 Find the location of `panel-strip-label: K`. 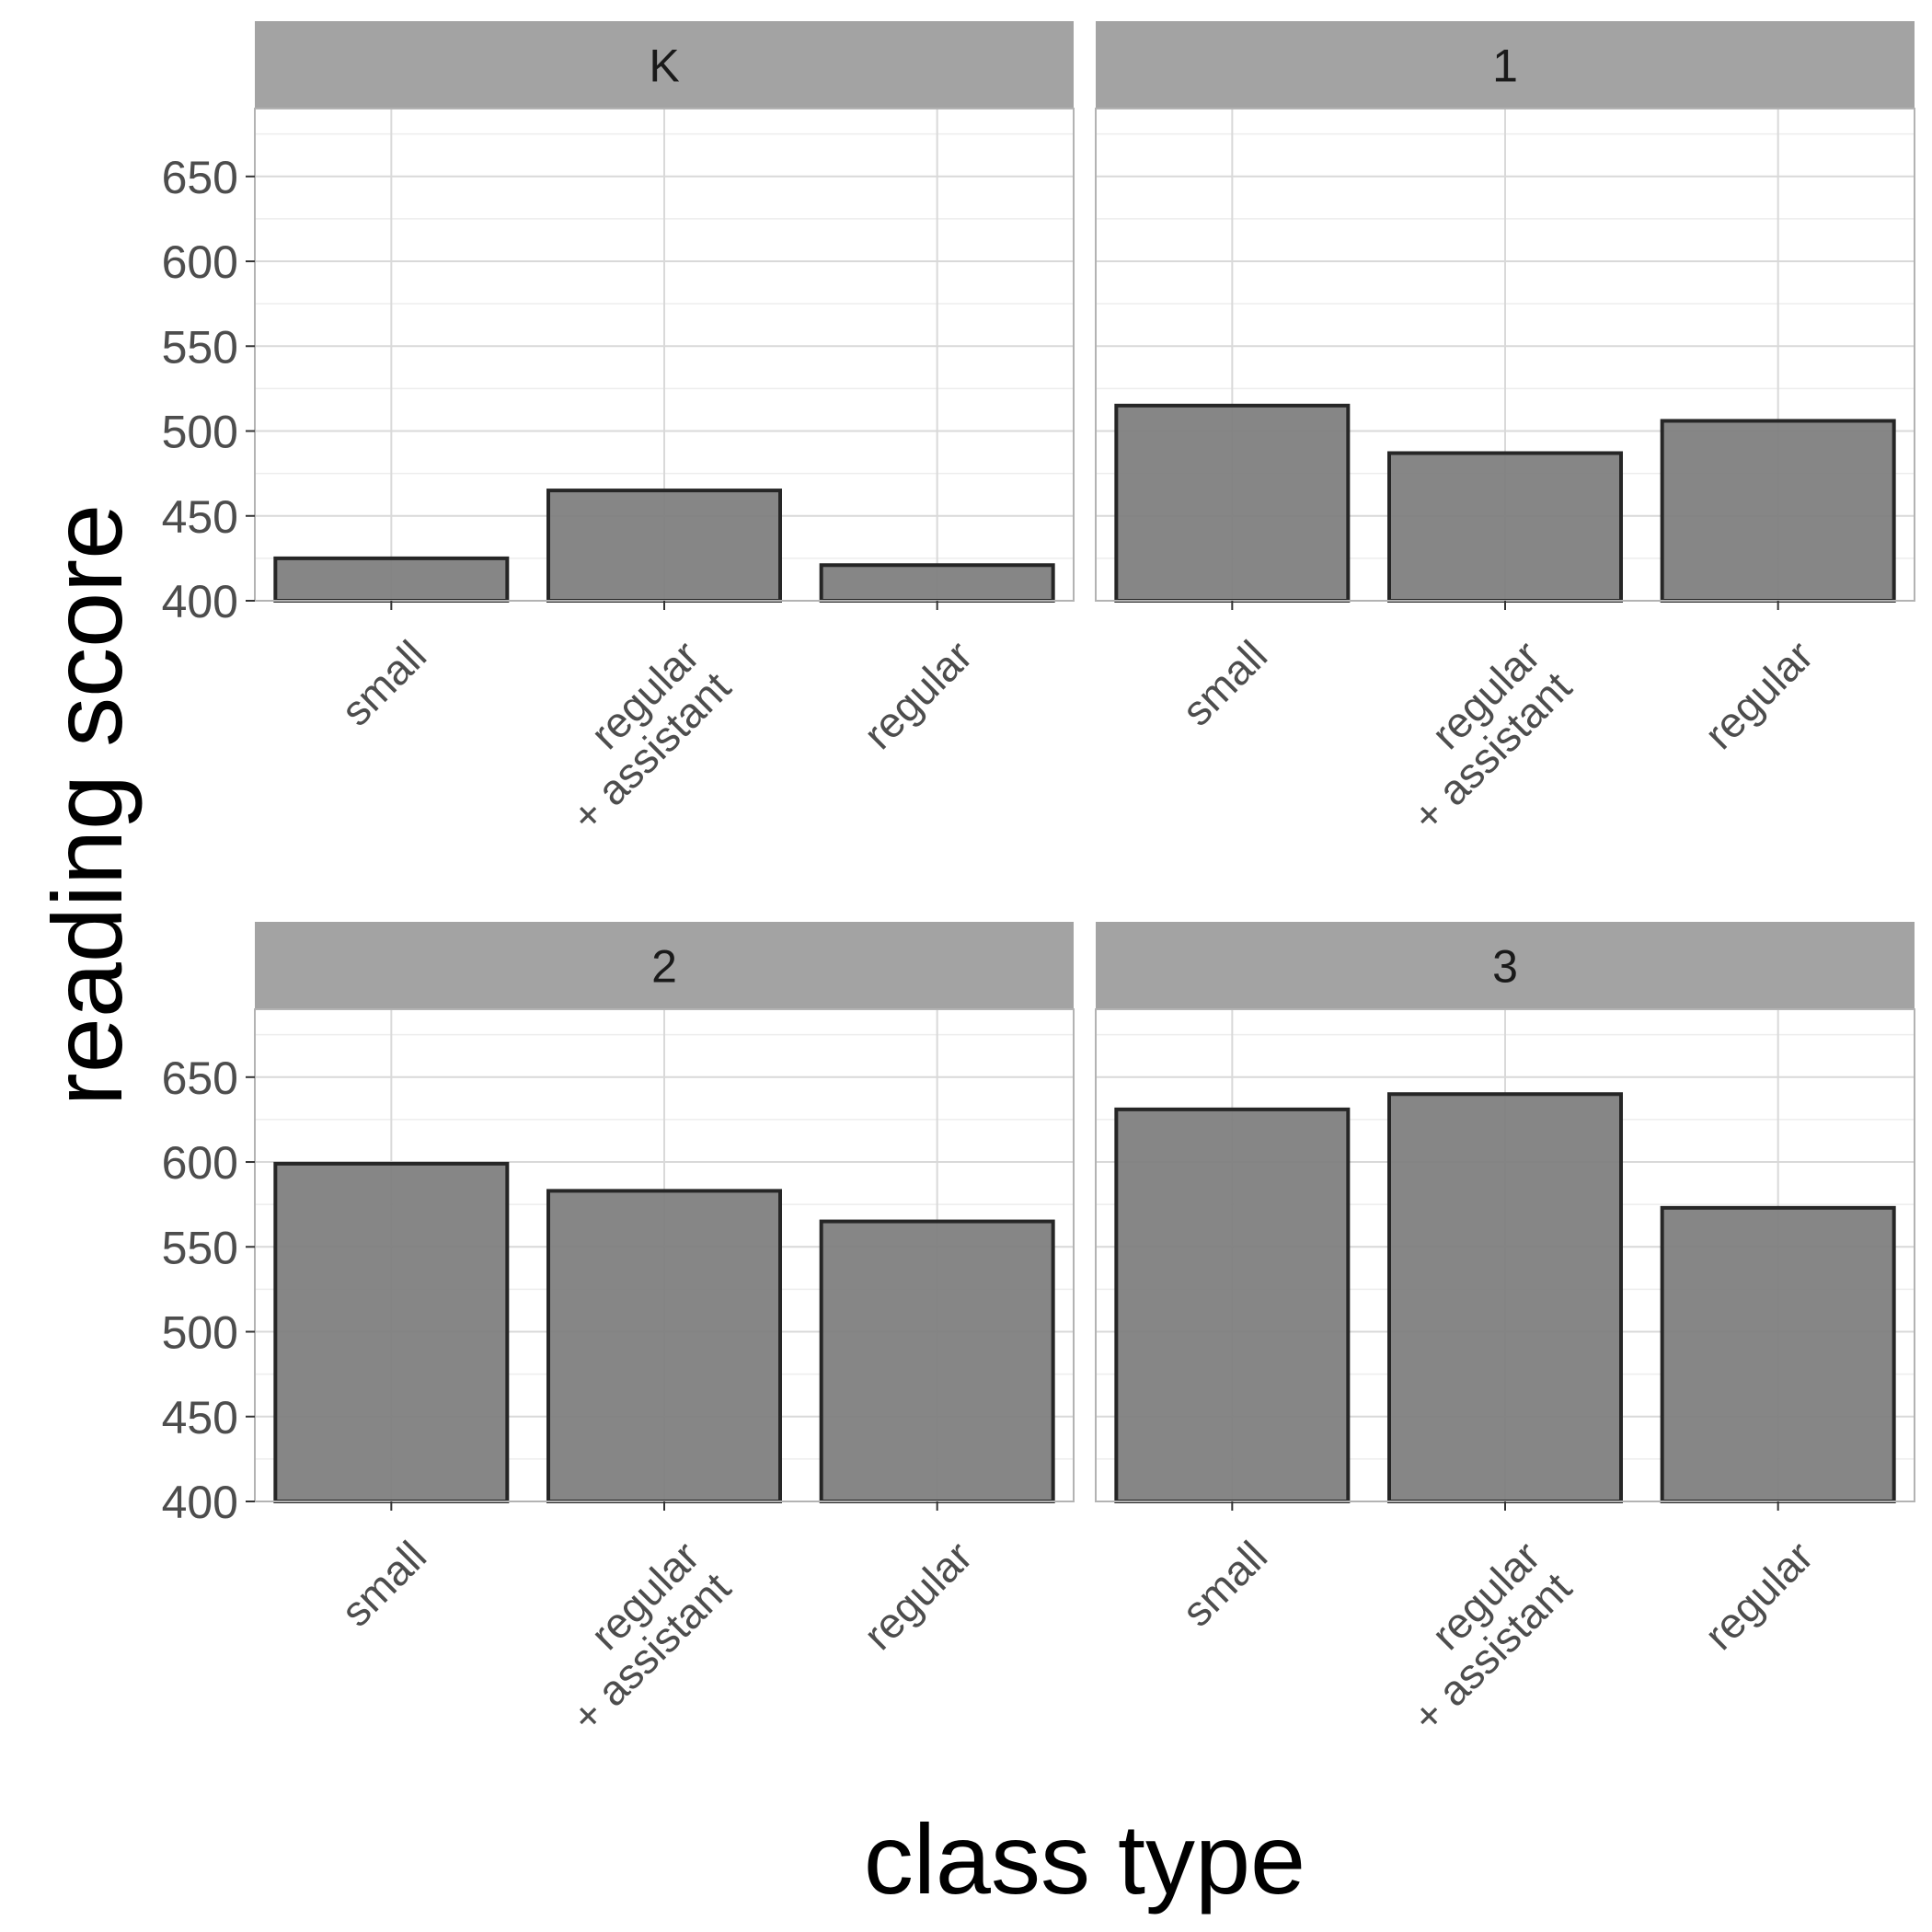

panel-strip-label: K is located at coordinates (664, 66).